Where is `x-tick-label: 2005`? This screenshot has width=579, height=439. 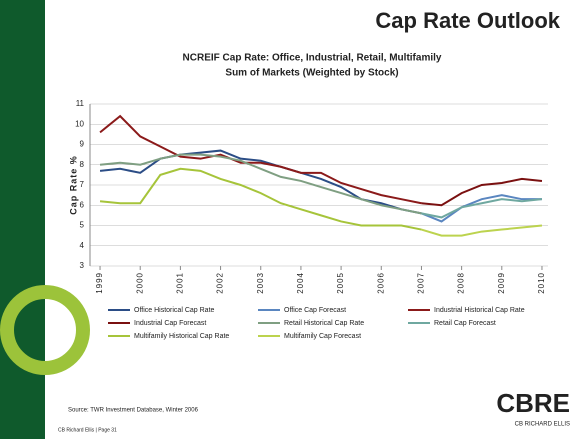
x-tick-label: 2005 is located at coordinates (340, 283).